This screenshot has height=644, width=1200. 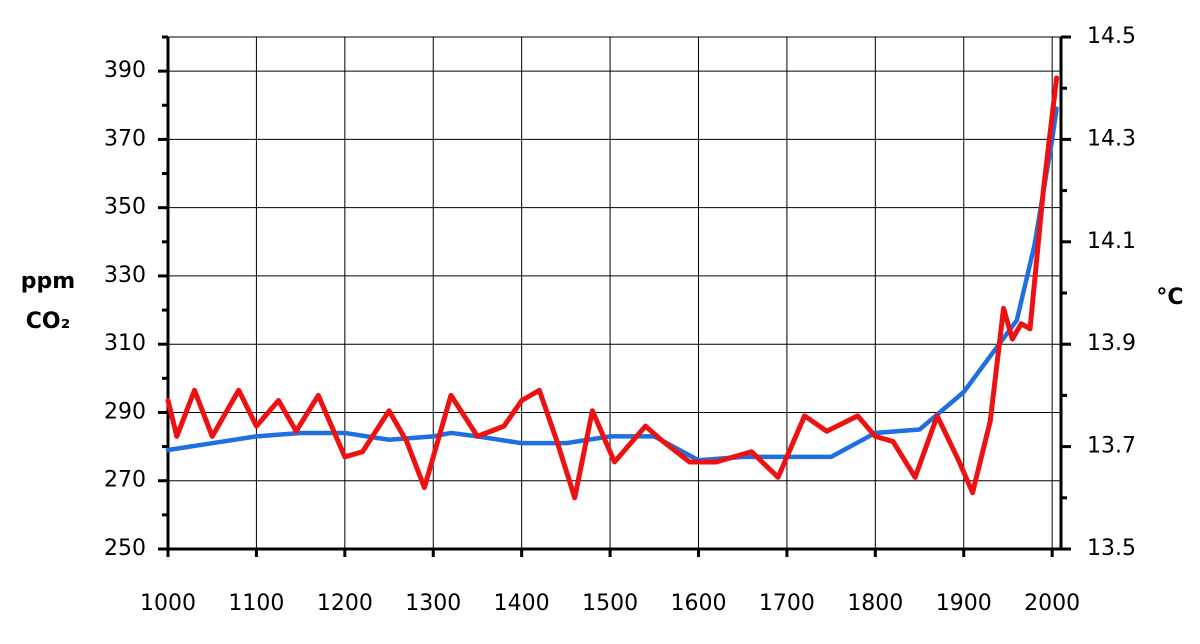 I want to click on y2-tick-label: 14.3, so click(x=1111, y=138).